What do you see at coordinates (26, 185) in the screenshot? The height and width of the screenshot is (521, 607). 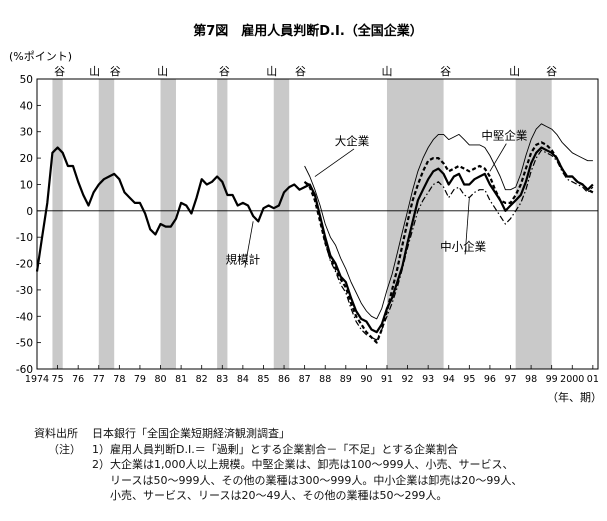 I see `y-tick-label-4: 10` at bounding box center [26, 185].